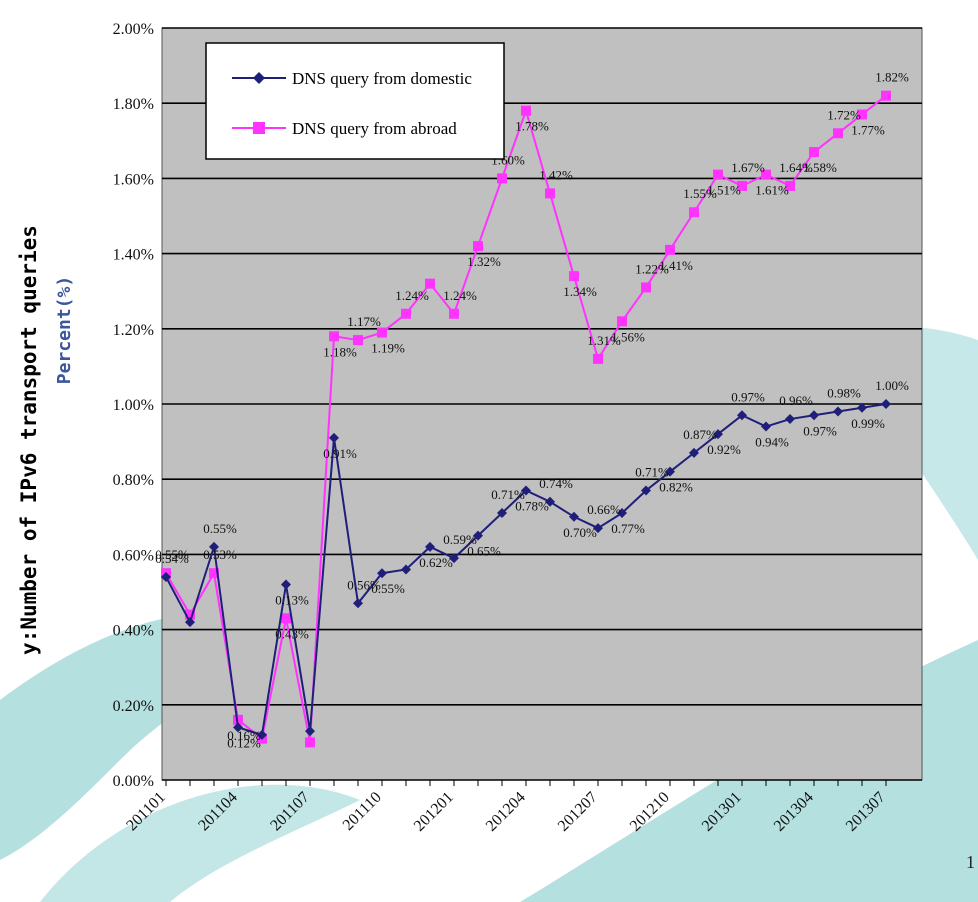 Image resolution: width=978 pixels, height=902 pixels. What do you see at coordinates (244, 742) in the screenshot?
I see `data-label-domestic: 0.12%` at bounding box center [244, 742].